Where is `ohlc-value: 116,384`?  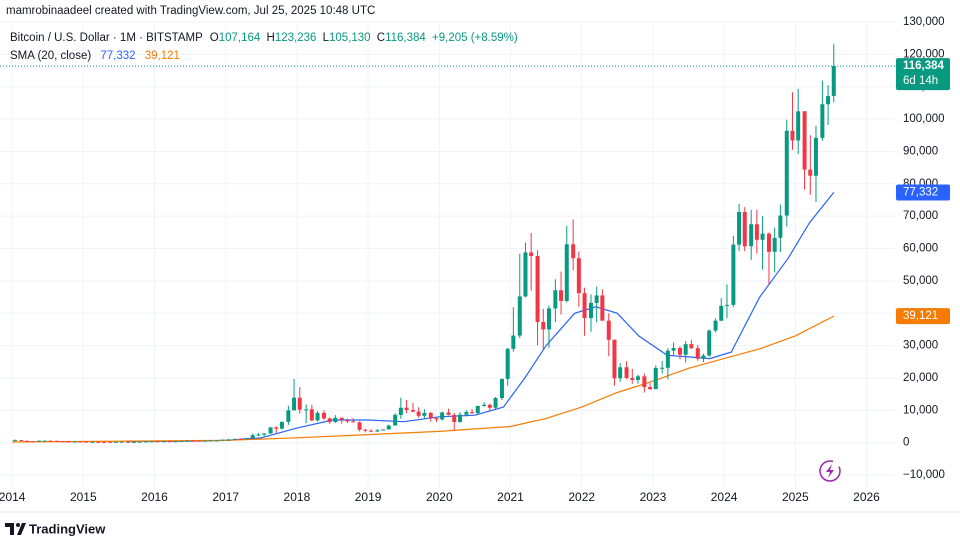
ohlc-value: 116,384 is located at coordinates (405, 38).